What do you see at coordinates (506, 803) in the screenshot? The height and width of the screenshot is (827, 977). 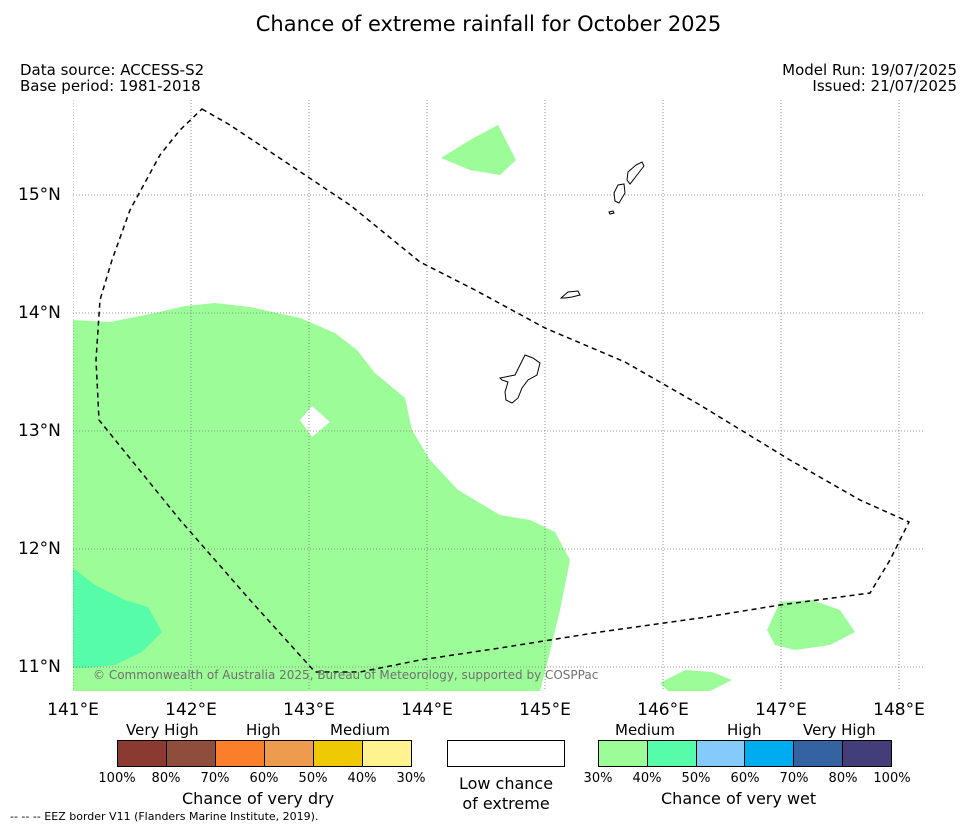 I see `low-chance-line2: of extreme` at bounding box center [506, 803].